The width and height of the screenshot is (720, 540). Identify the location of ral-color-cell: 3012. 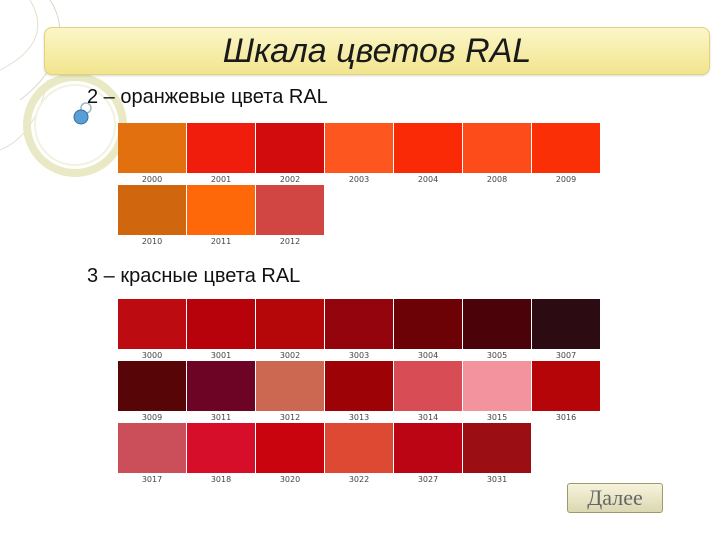
(290, 392).